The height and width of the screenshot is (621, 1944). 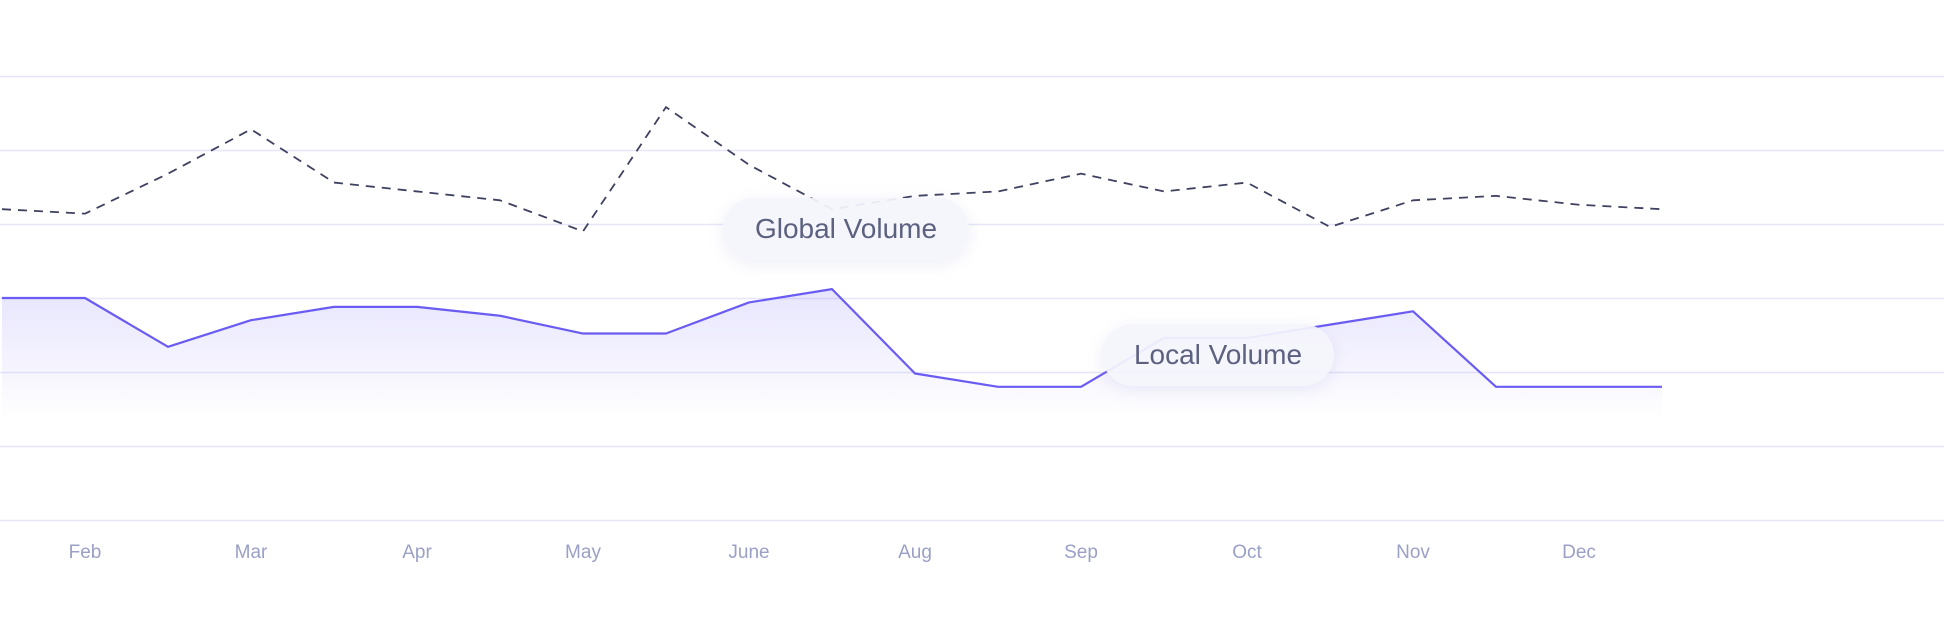 I want to click on global-volume-callout: Global Volume, so click(x=846, y=229).